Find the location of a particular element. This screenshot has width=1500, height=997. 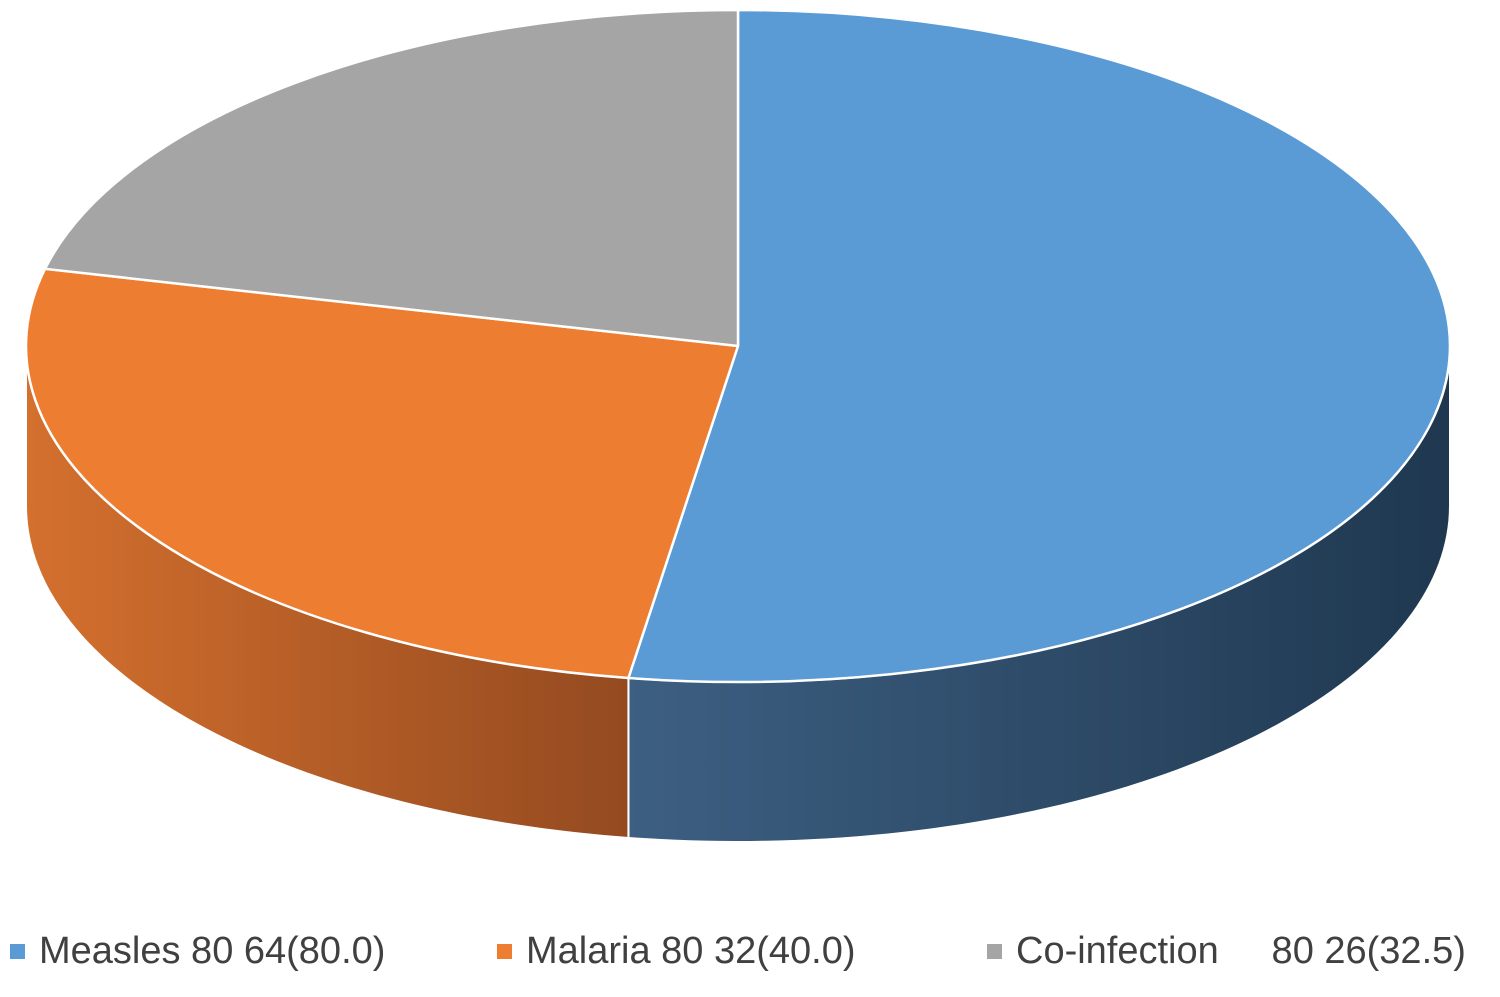

legend-label-malaria: Malaria 80 32(40.0) is located at coordinates (691, 951).